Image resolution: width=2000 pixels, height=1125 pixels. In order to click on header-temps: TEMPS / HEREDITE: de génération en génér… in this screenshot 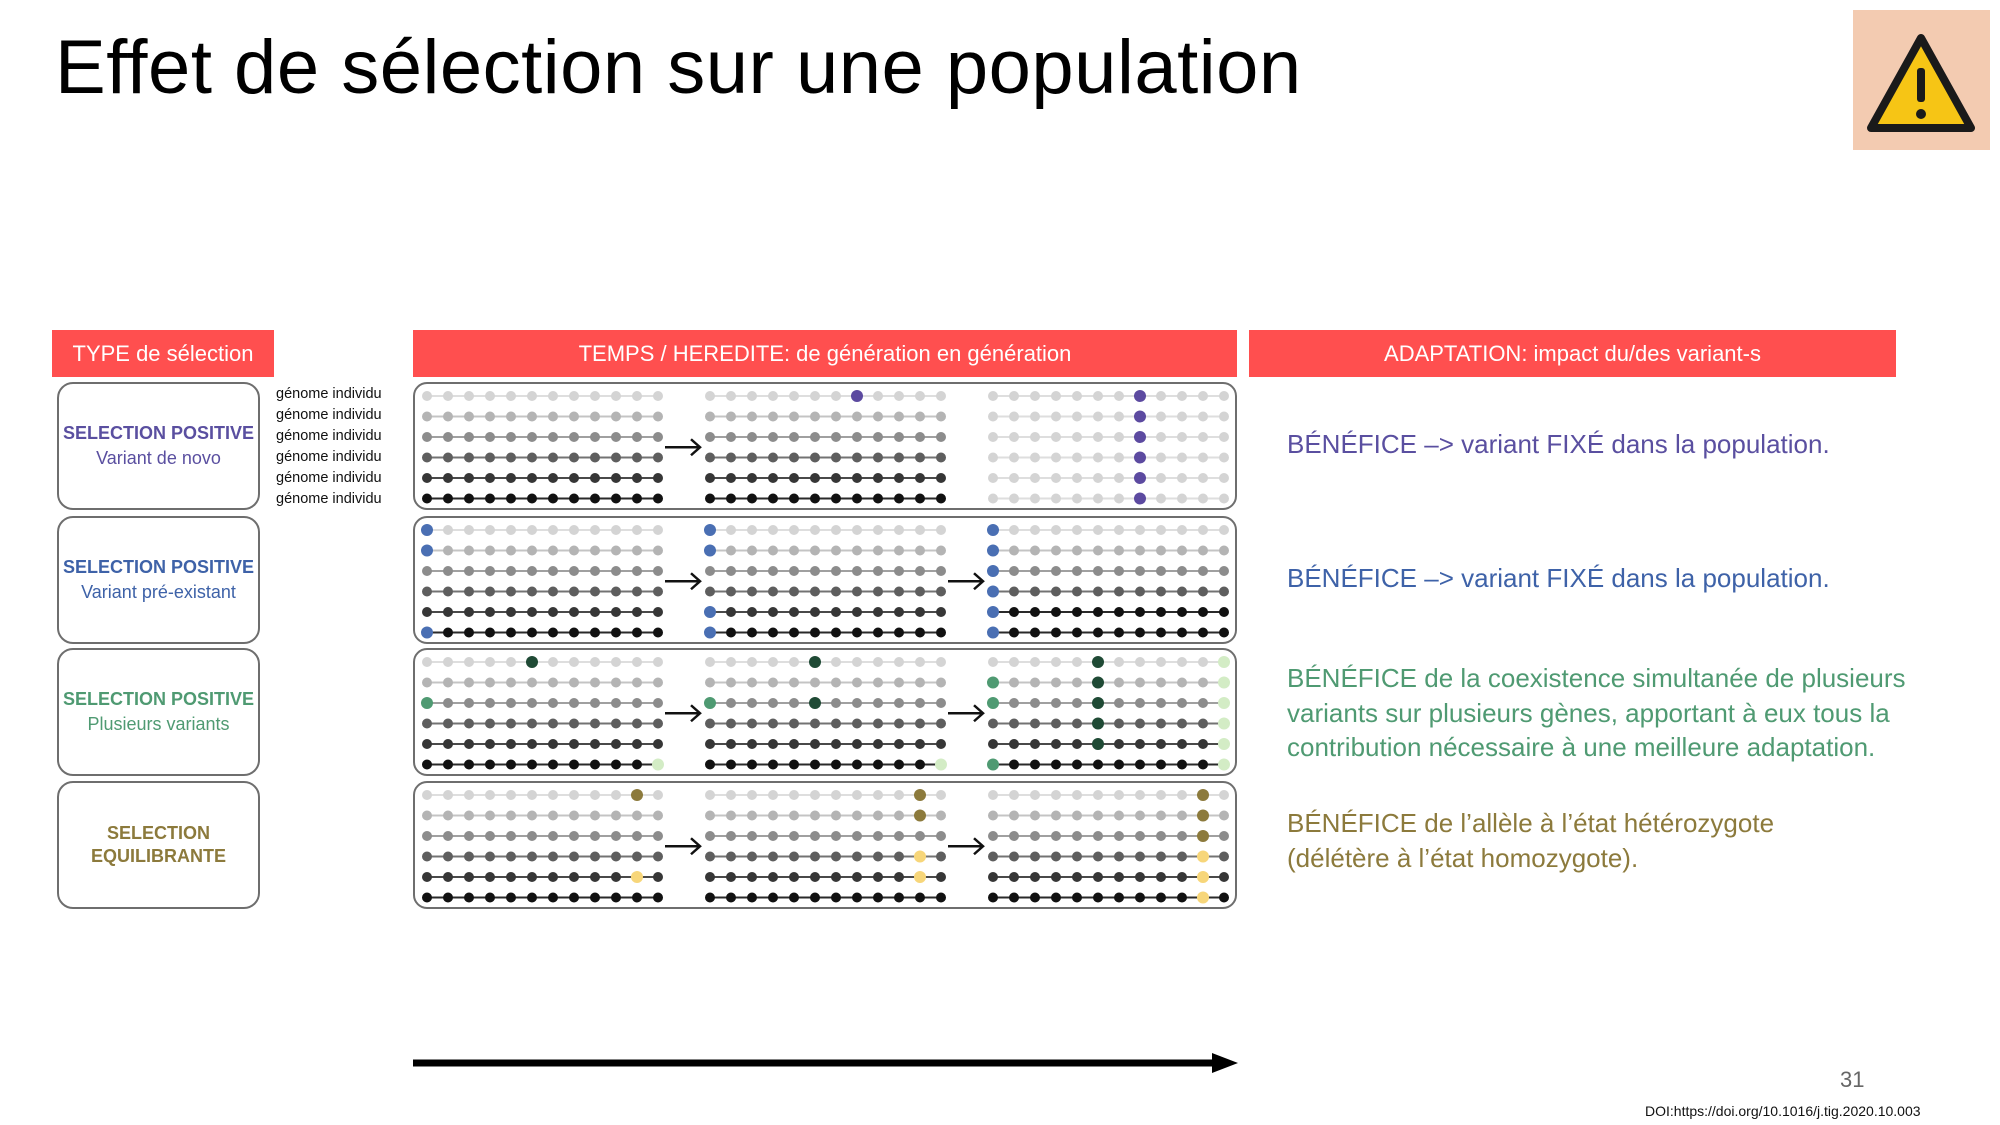, I will do `click(825, 353)`.